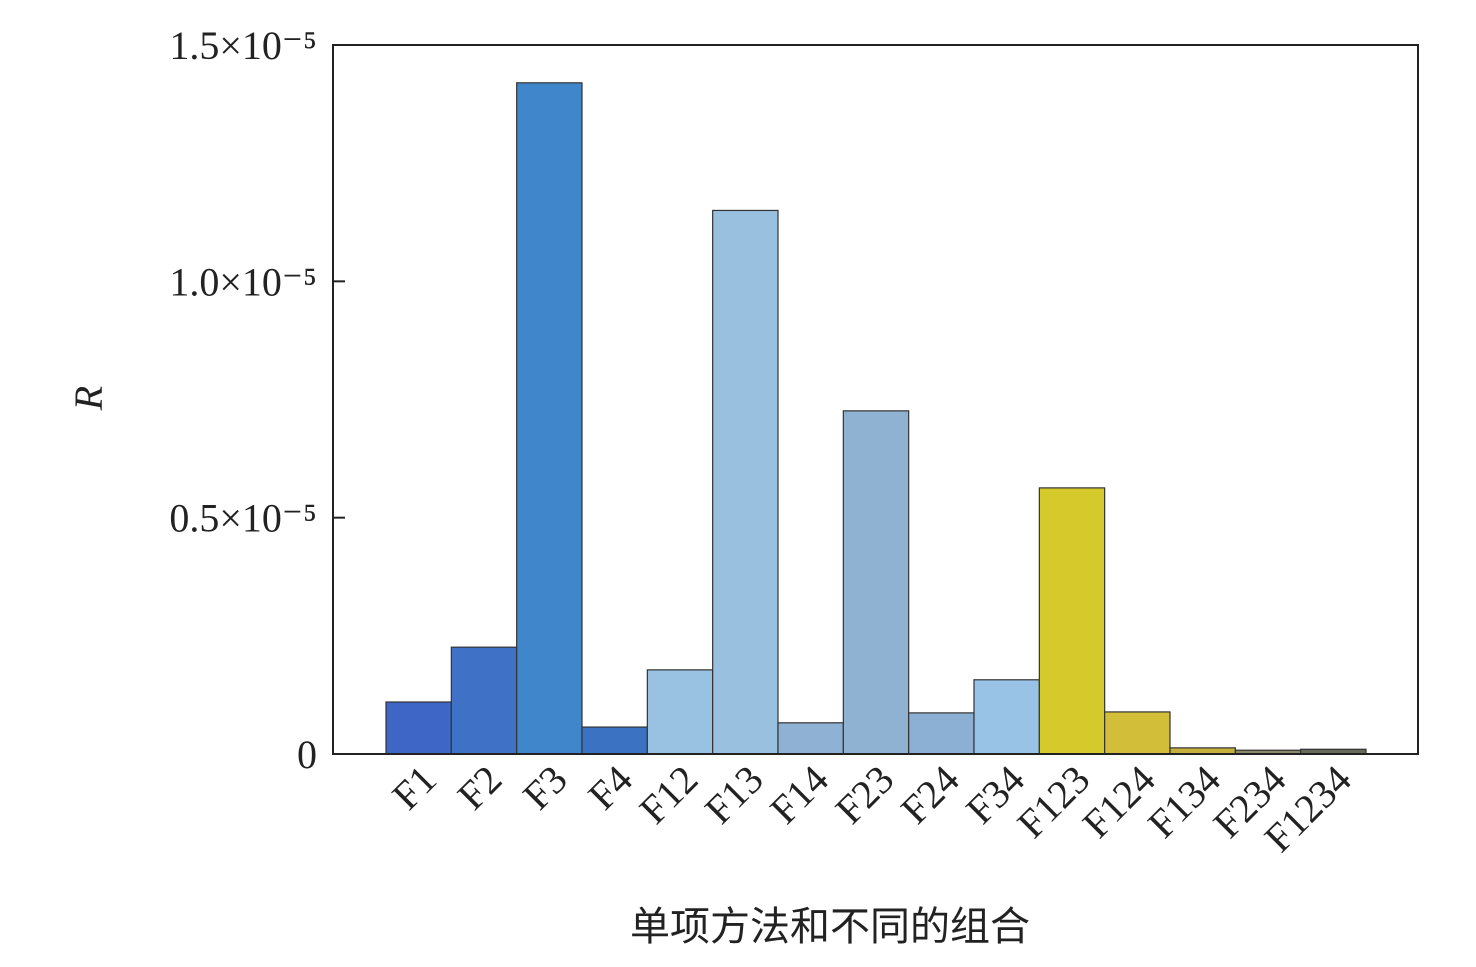 The width and height of the screenshot is (1476, 967). What do you see at coordinates (243, 518) in the screenshot?
I see `y-tick-label: 0.5×10⁻⁵` at bounding box center [243, 518].